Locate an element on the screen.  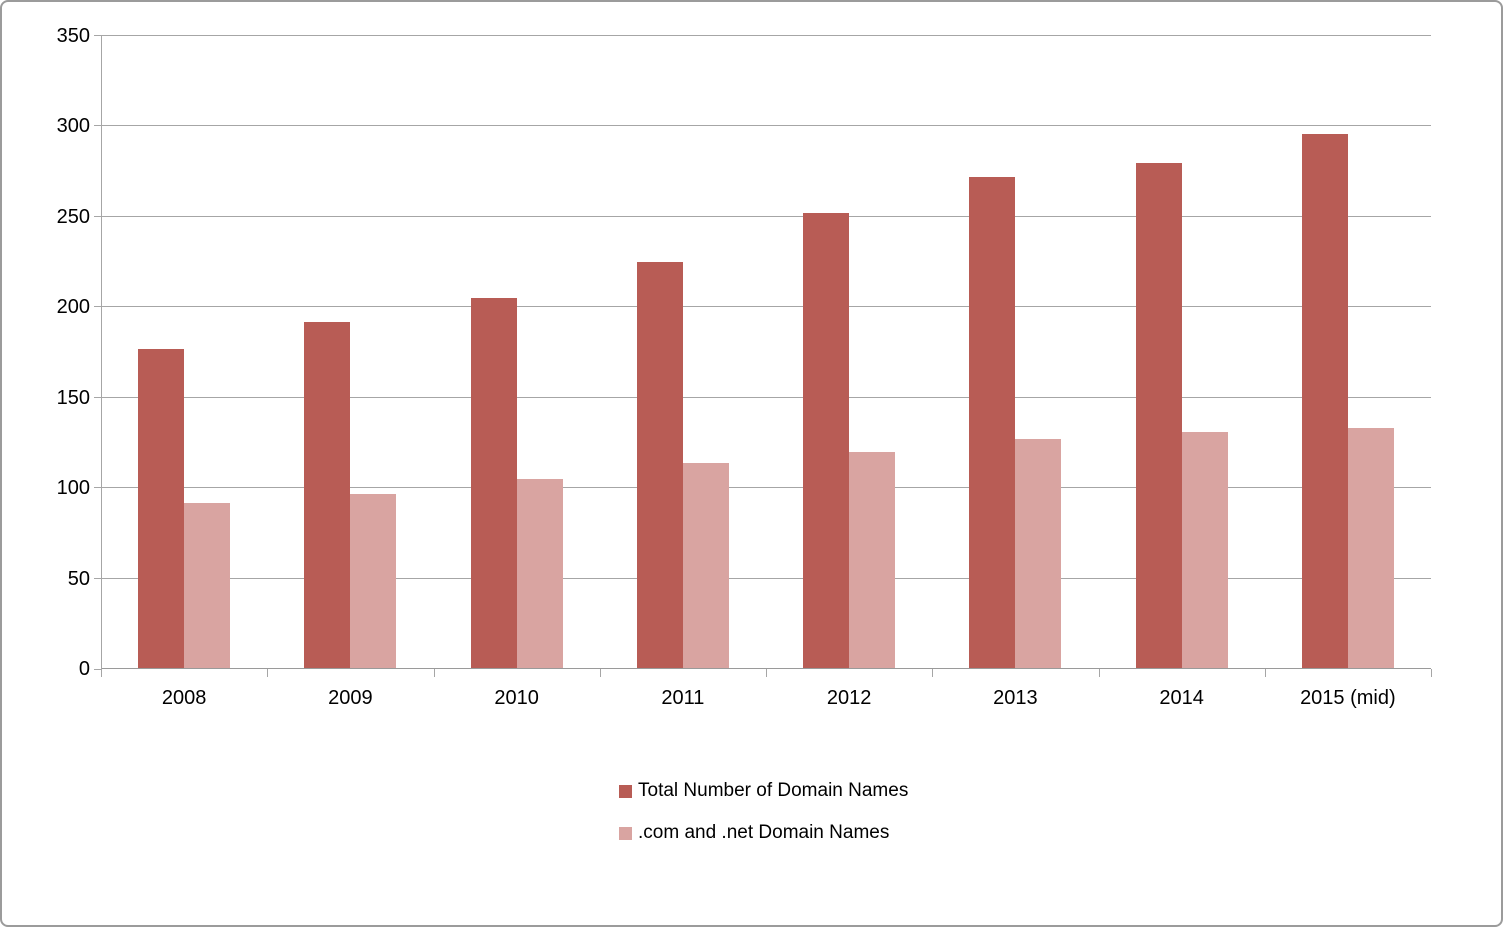
bar-series2-2010 is located at coordinates (539, 574).